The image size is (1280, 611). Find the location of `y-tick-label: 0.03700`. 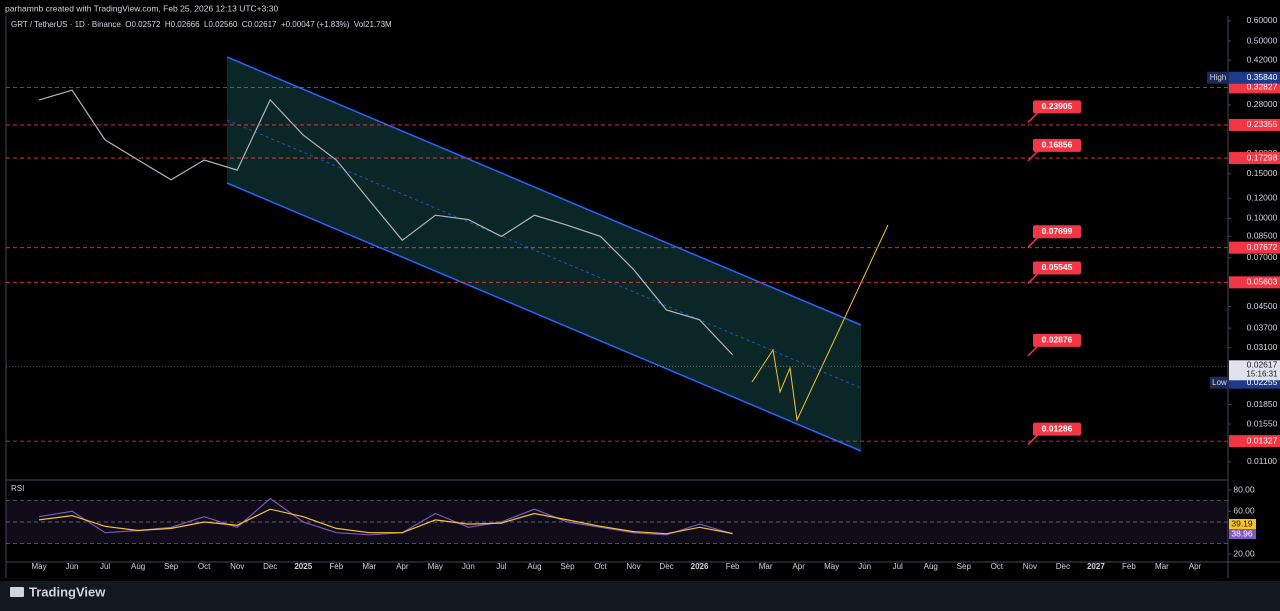

y-tick-label: 0.03700 is located at coordinates (1262, 327).